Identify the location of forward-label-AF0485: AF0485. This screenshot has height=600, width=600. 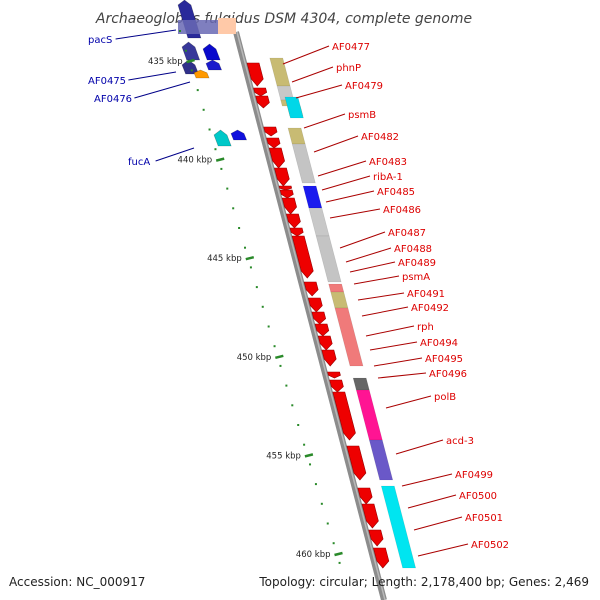
(396, 192).